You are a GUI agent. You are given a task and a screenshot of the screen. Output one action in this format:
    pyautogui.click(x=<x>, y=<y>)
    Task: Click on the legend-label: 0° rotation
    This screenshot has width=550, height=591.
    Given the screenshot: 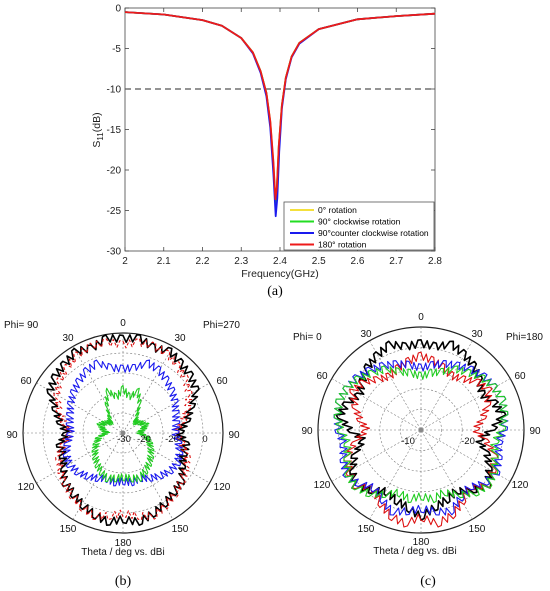 What is the action you would take?
    pyautogui.click(x=337, y=210)
    